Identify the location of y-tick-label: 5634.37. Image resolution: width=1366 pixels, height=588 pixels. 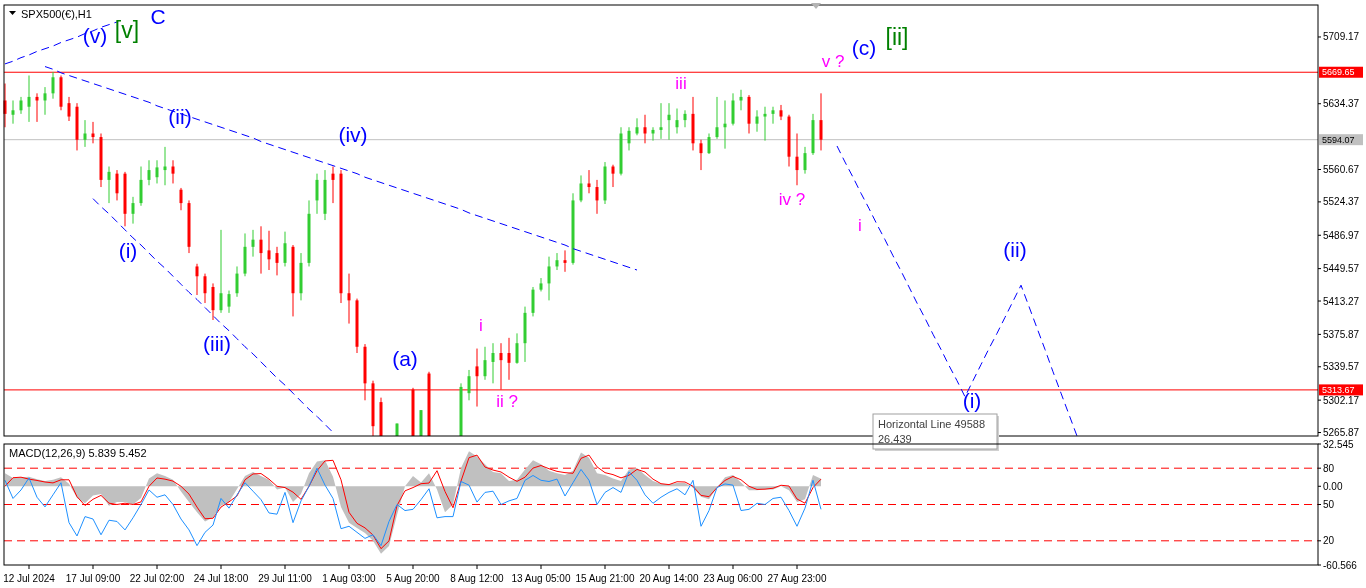
(1341, 104).